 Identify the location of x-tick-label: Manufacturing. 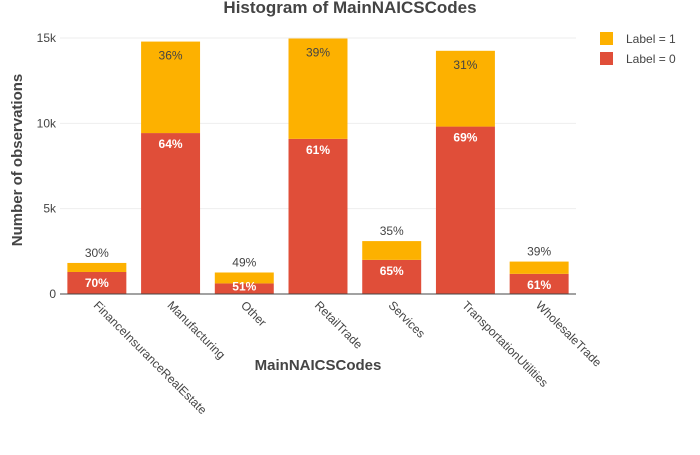
(196, 330).